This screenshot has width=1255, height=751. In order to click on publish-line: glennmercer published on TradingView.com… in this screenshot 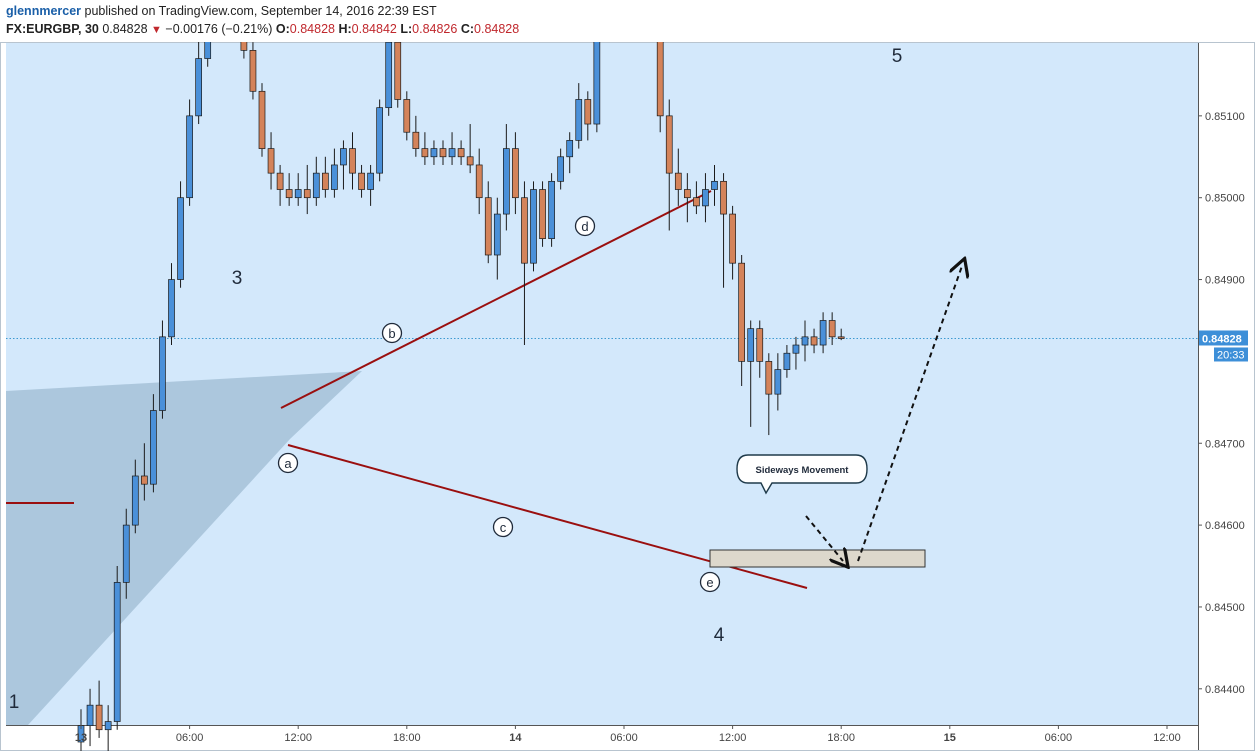, I will do `click(221, 11)`.